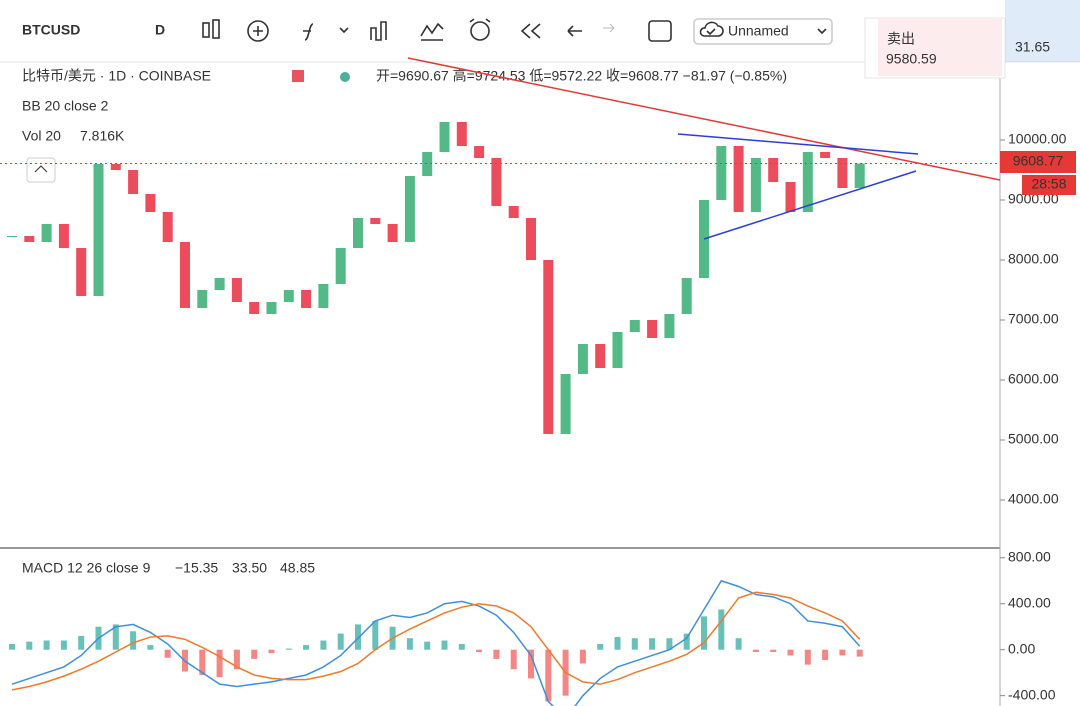  What do you see at coordinates (758, 31) in the screenshot?
I see `layout-name: Unnamed` at bounding box center [758, 31].